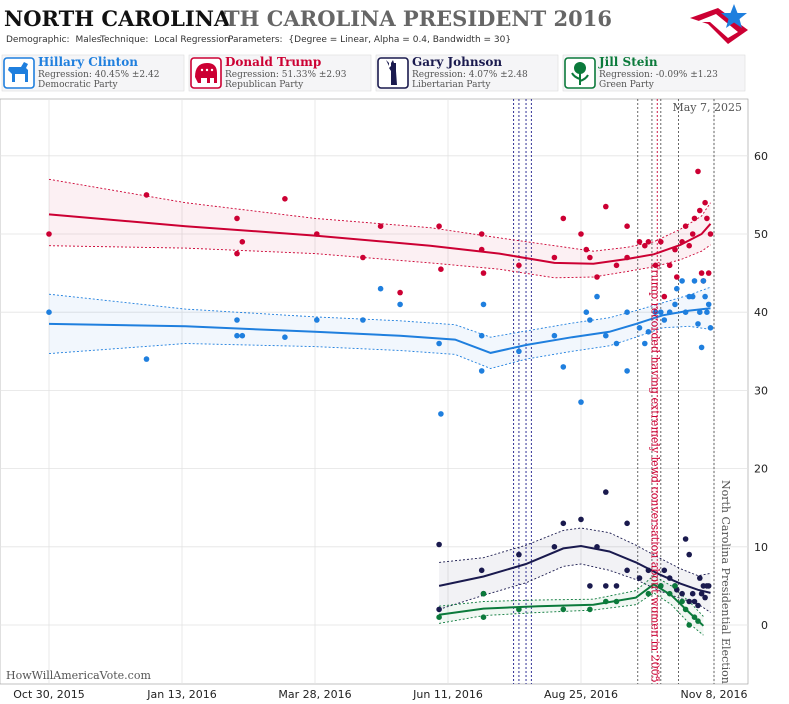 The image size is (789, 704). Describe the element at coordinates (761, 469) in the screenshot. I see `y-tick-label: 20` at that location.